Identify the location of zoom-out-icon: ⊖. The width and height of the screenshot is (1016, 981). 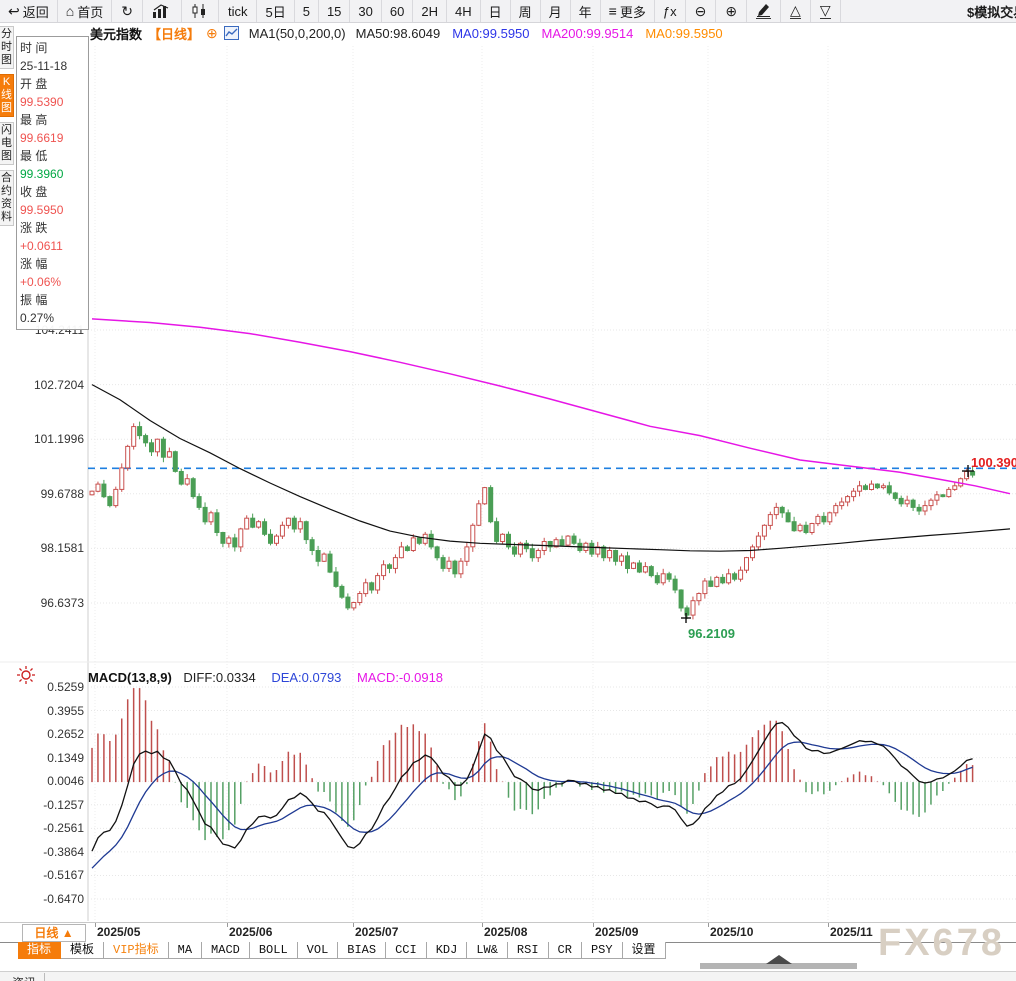
(700, 11).